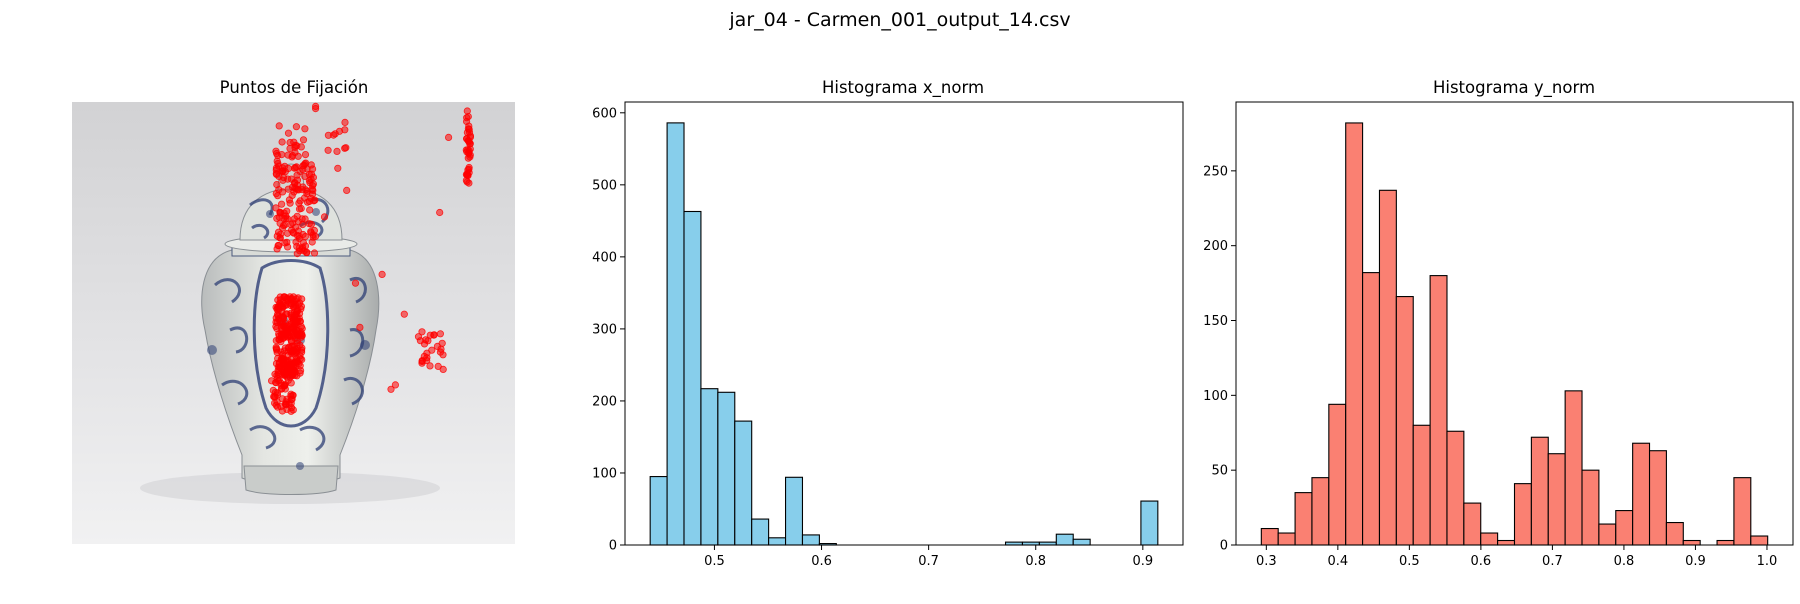 The image size is (1800, 604). I want to click on xnorm-ytick-label: 600, so click(604, 113).